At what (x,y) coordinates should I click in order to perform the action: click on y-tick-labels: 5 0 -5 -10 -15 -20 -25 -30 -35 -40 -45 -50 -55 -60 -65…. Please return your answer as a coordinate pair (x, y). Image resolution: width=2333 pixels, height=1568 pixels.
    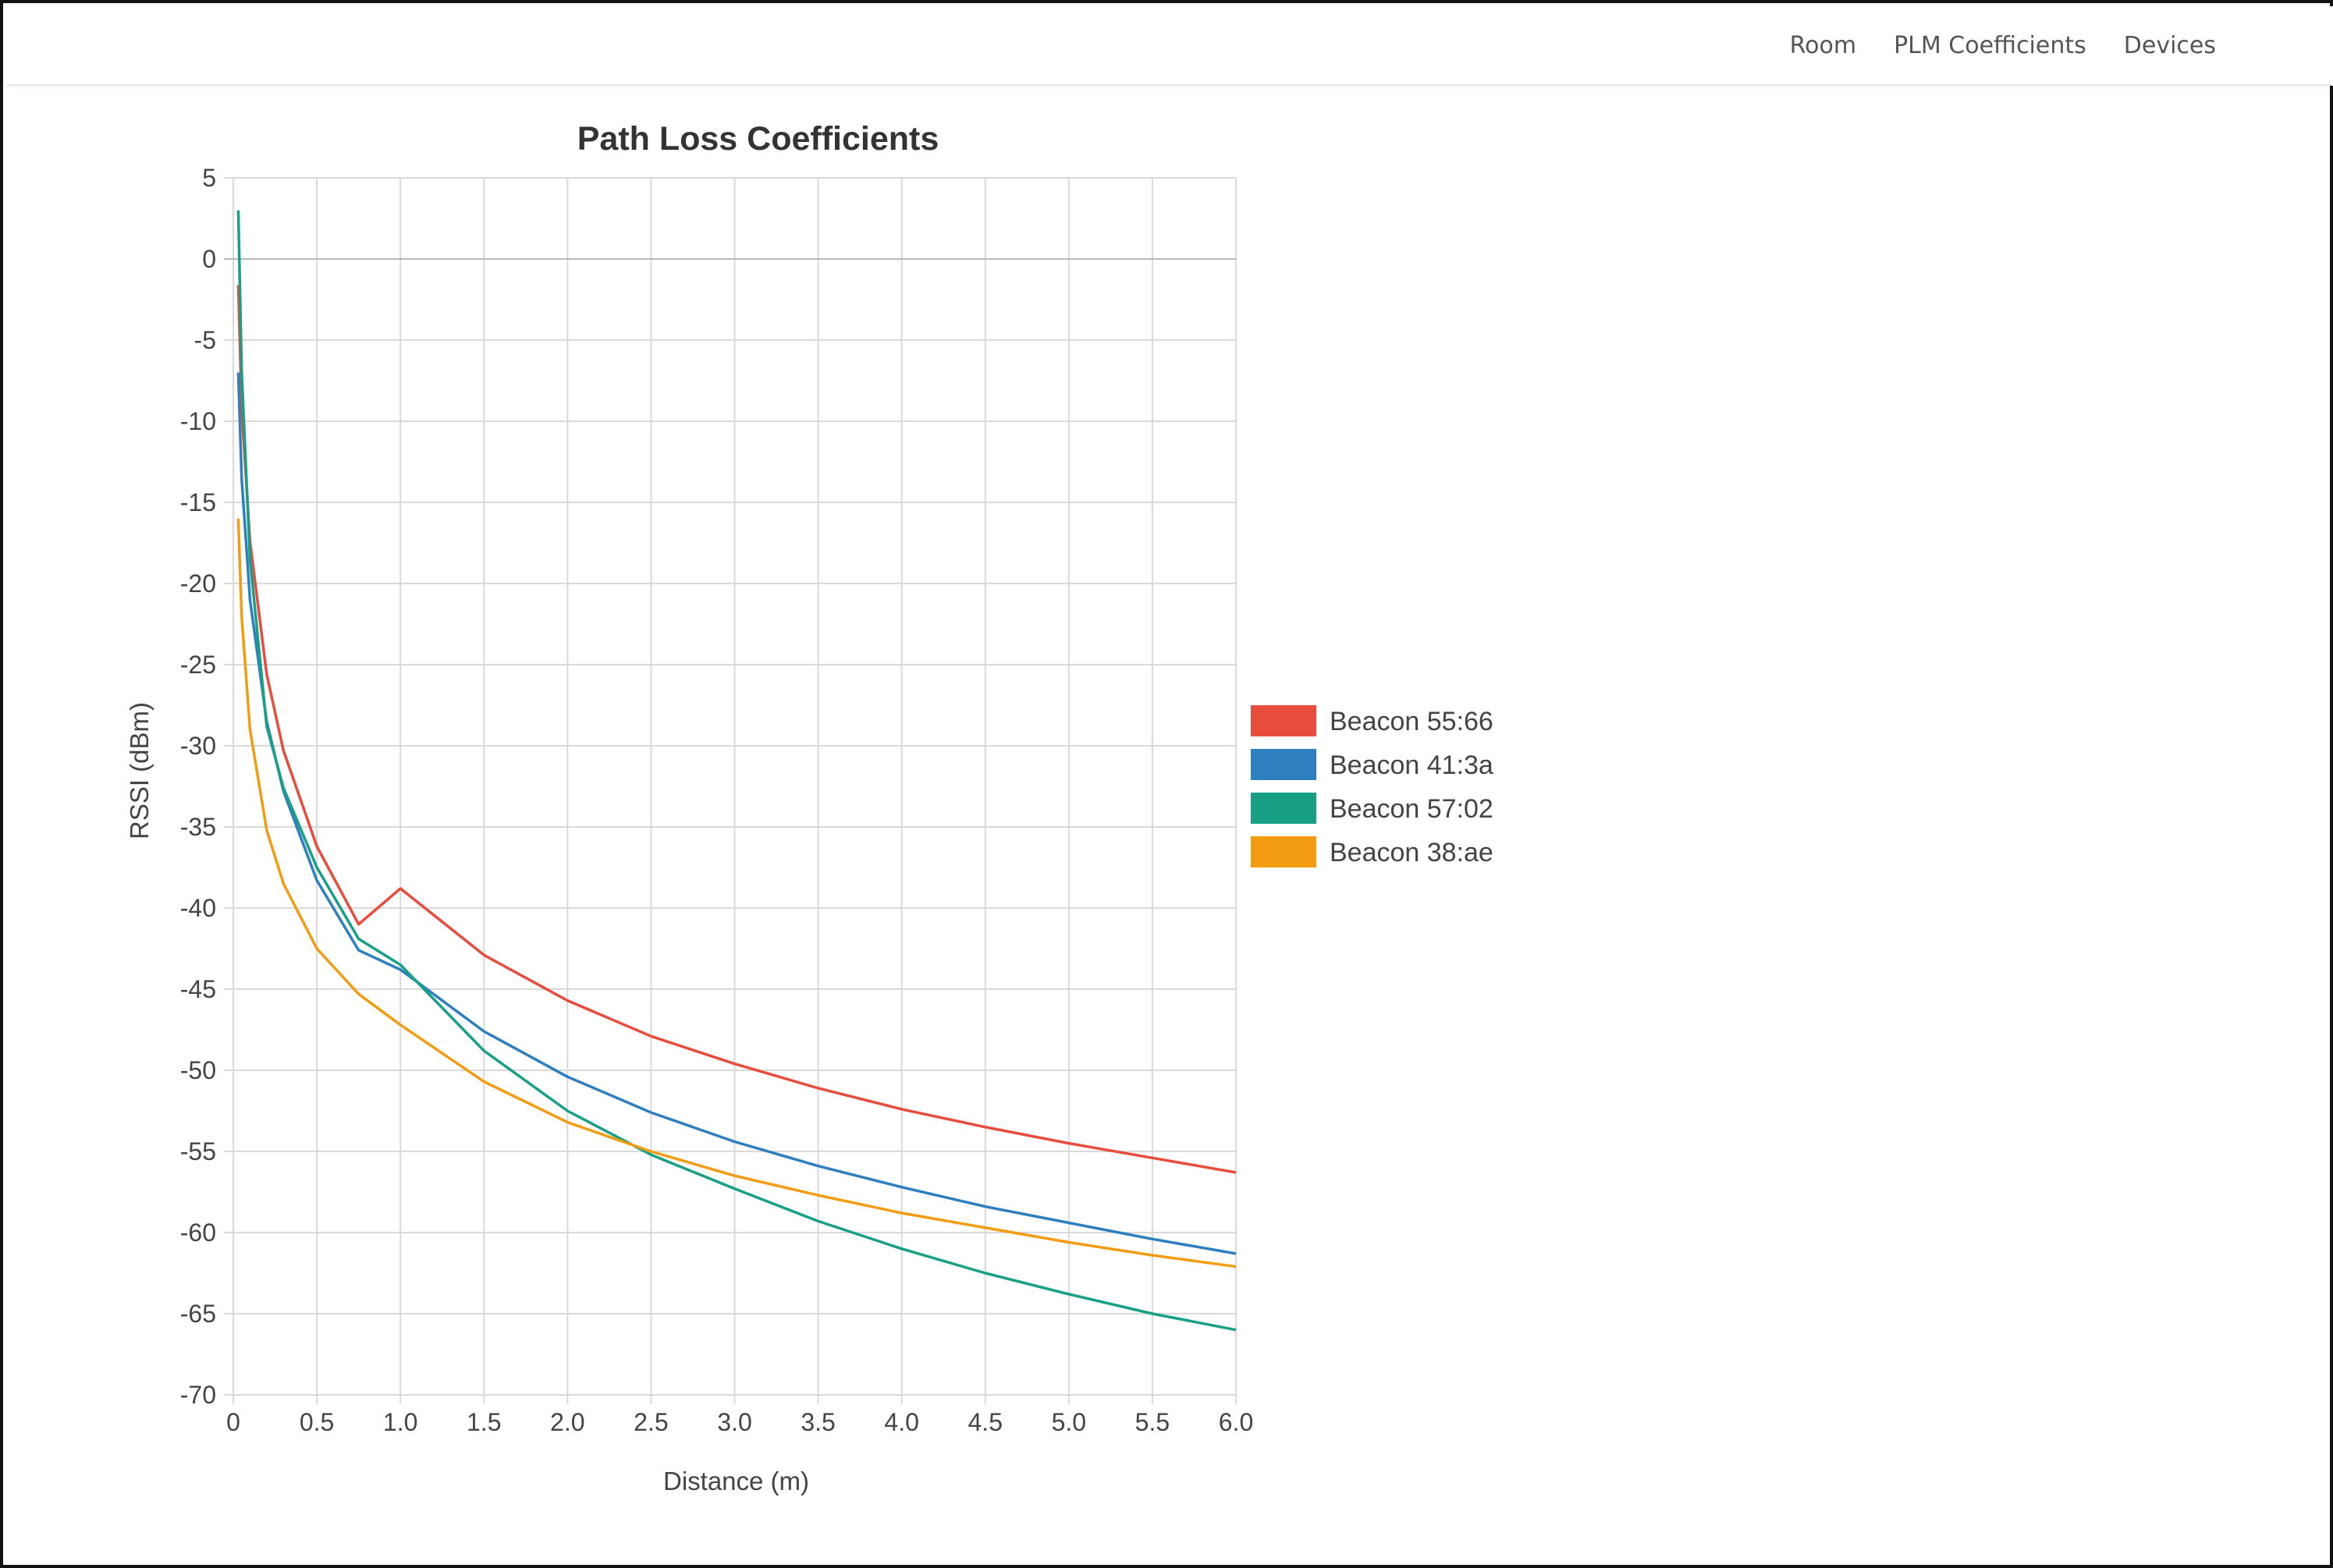
    Looking at the image, I should click on (198, 787).